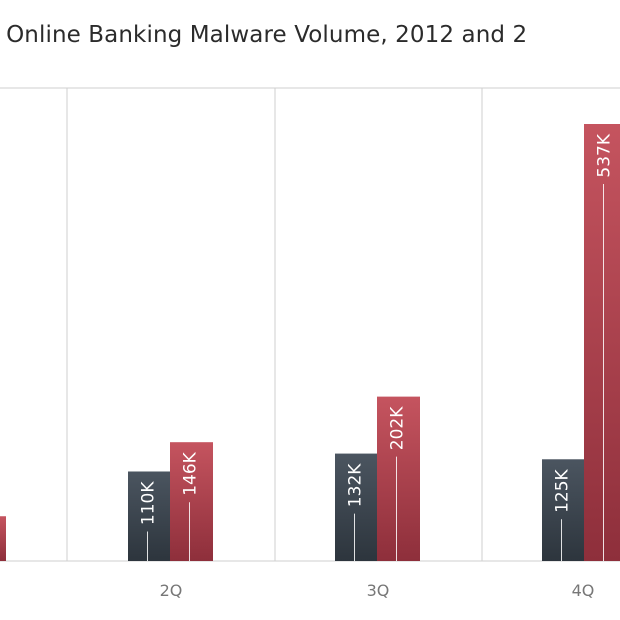 The image size is (620, 620). What do you see at coordinates (563, 490) in the screenshot?
I see `bar-value-label: 125K` at bounding box center [563, 490].